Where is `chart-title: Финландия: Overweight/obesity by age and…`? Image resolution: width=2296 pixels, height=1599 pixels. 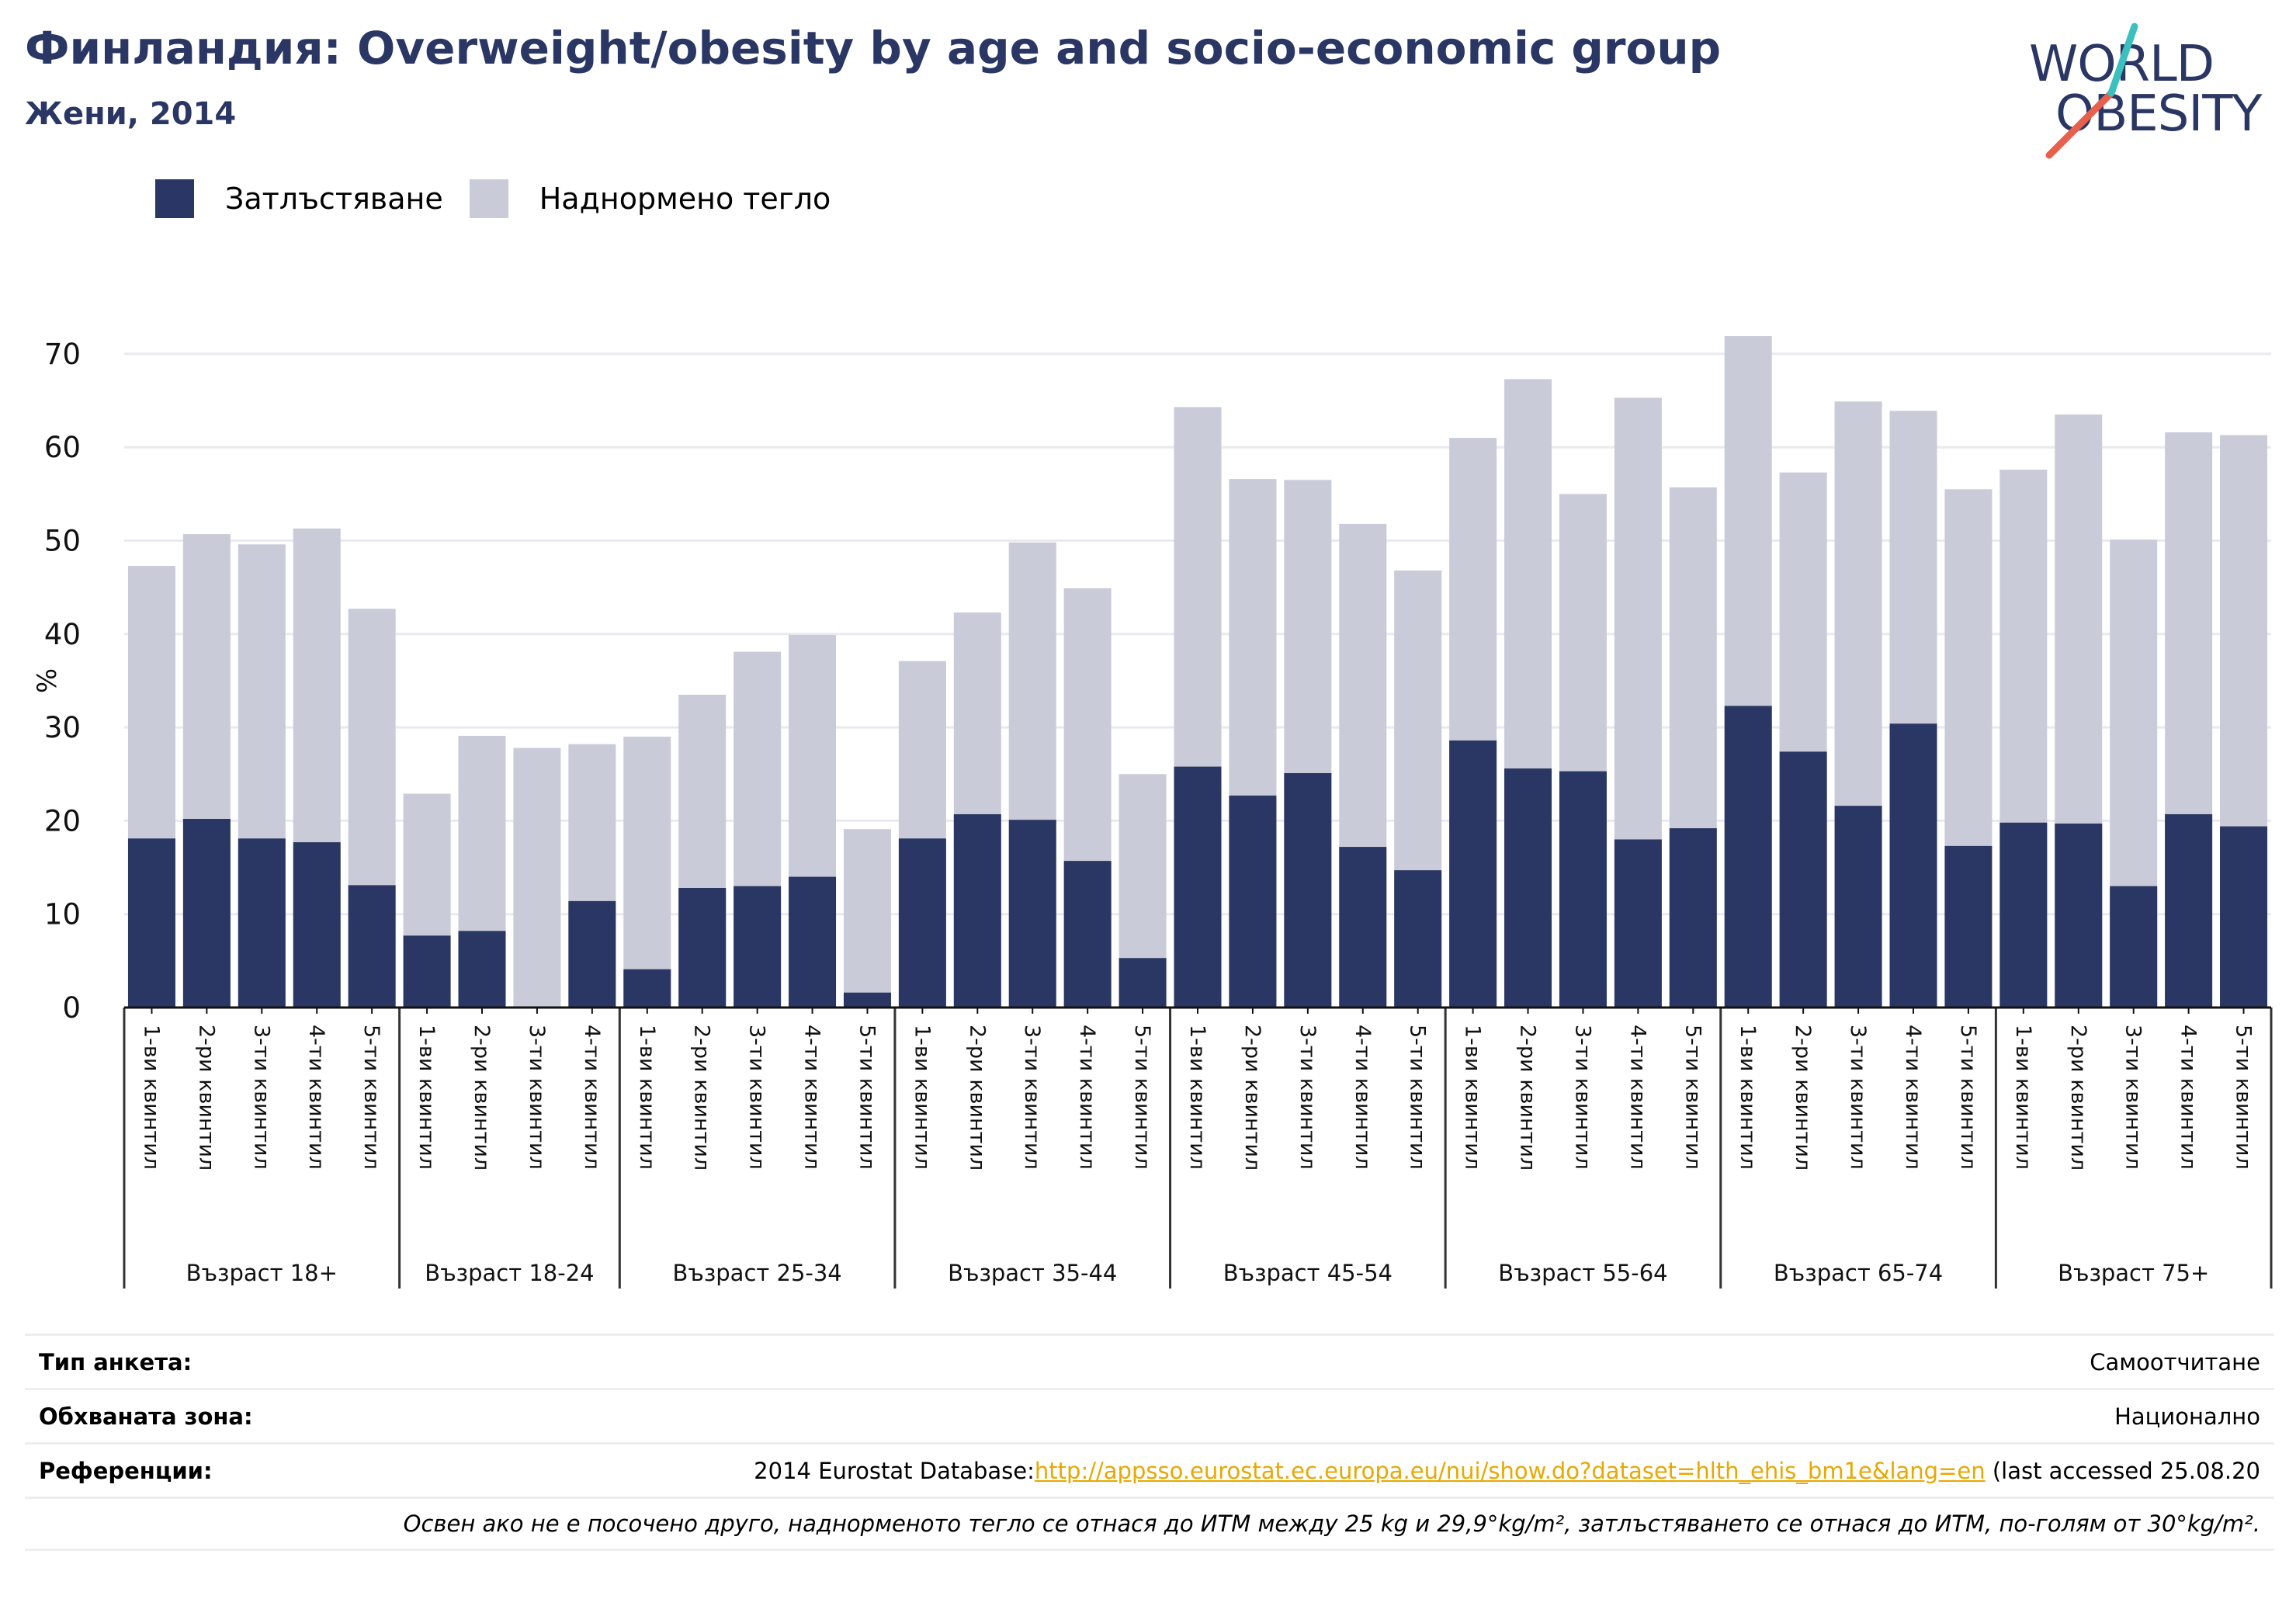
chart-title: Финландия: Overweight/obesity by age and… is located at coordinates (873, 48).